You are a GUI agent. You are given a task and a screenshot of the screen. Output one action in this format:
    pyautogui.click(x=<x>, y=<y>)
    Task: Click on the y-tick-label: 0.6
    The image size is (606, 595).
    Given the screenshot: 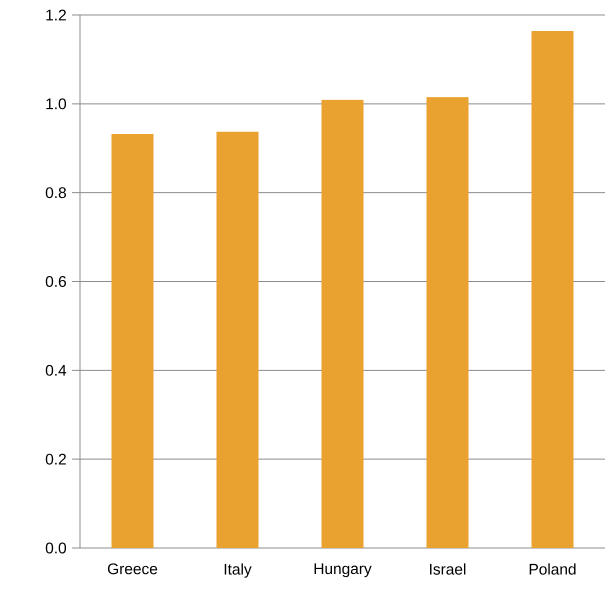 What is the action you would take?
    pyautogui.click(x=56, y=281)
    